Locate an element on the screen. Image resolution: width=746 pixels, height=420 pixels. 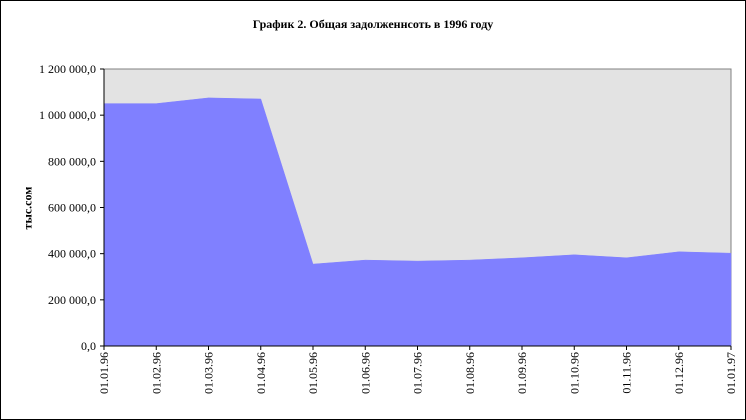
x-tick-label: 01.01.97 is located at coordinates (731, 373).